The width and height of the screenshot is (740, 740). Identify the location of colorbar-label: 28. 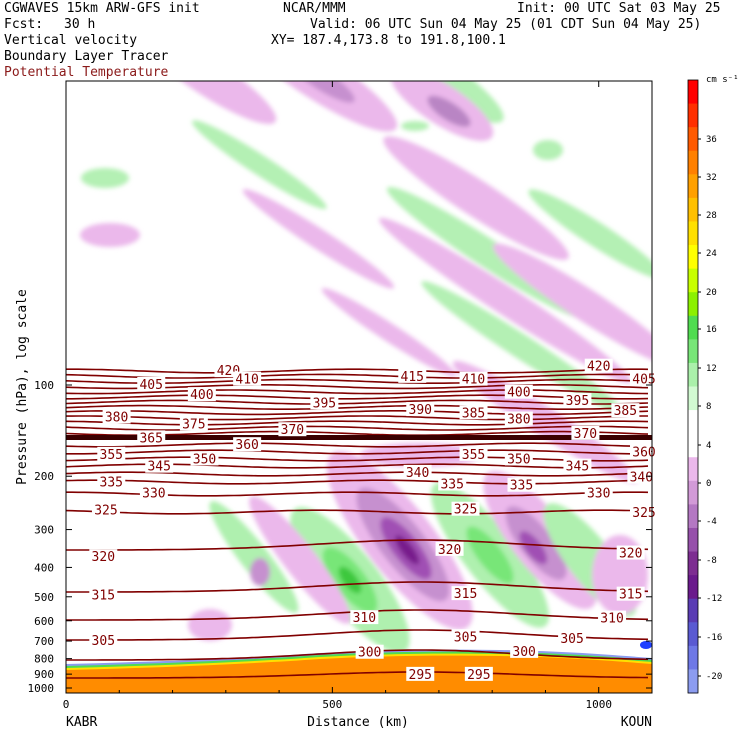
(711, 216).